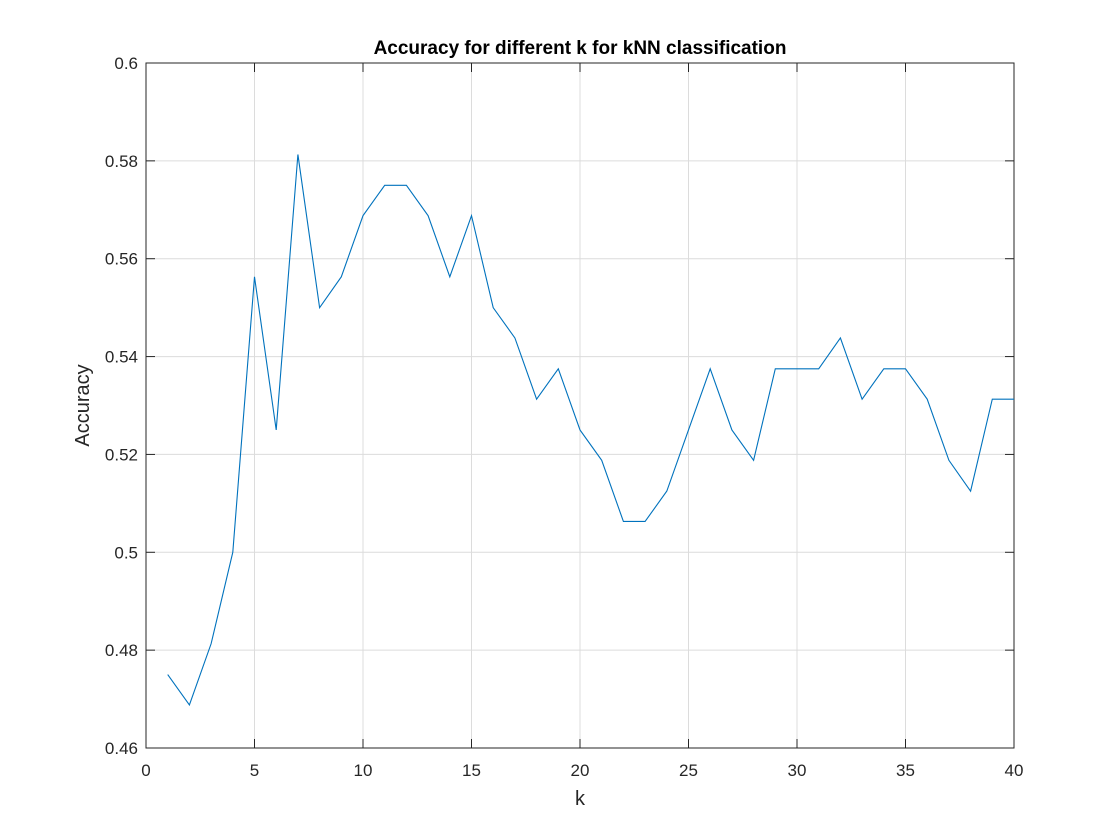 Image resolution: width=1120 pixels, height=840 pixels. What do you see at coordinates (121, 259) in the screenshot?
I see `y-tick-label: 0.56` at bounding box center [121, 259].